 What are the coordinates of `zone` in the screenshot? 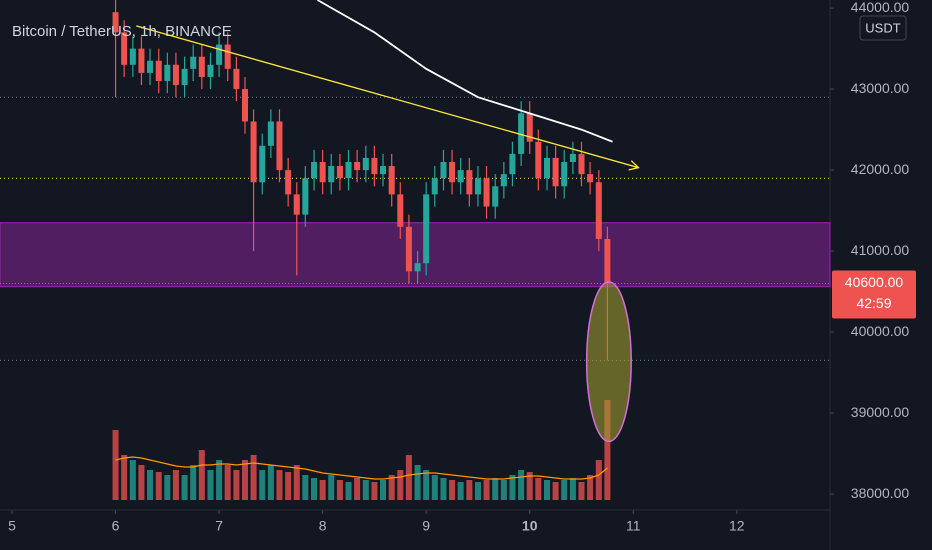 It's located at (415, 255).